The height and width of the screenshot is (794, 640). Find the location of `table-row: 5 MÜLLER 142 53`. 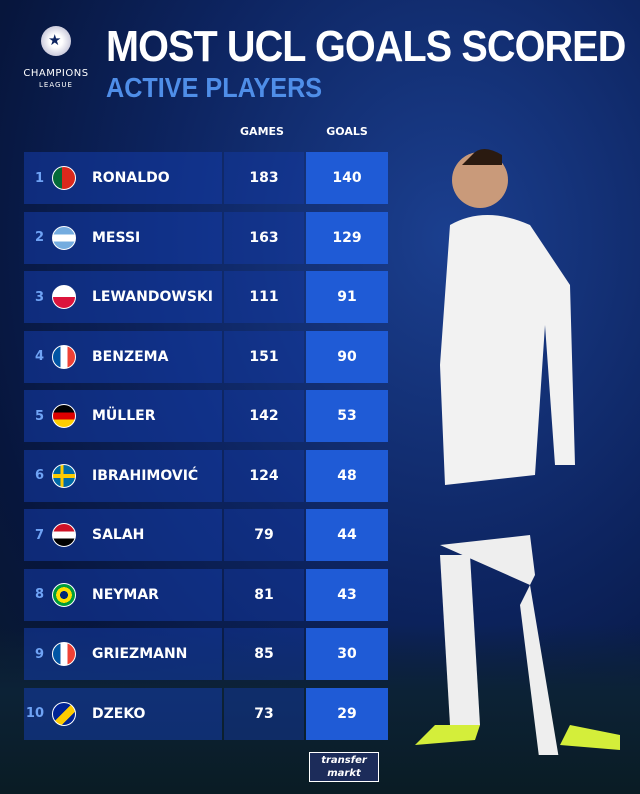

table-row: 5 MÜLLER 142 53 is located at coordinates (206, 416).